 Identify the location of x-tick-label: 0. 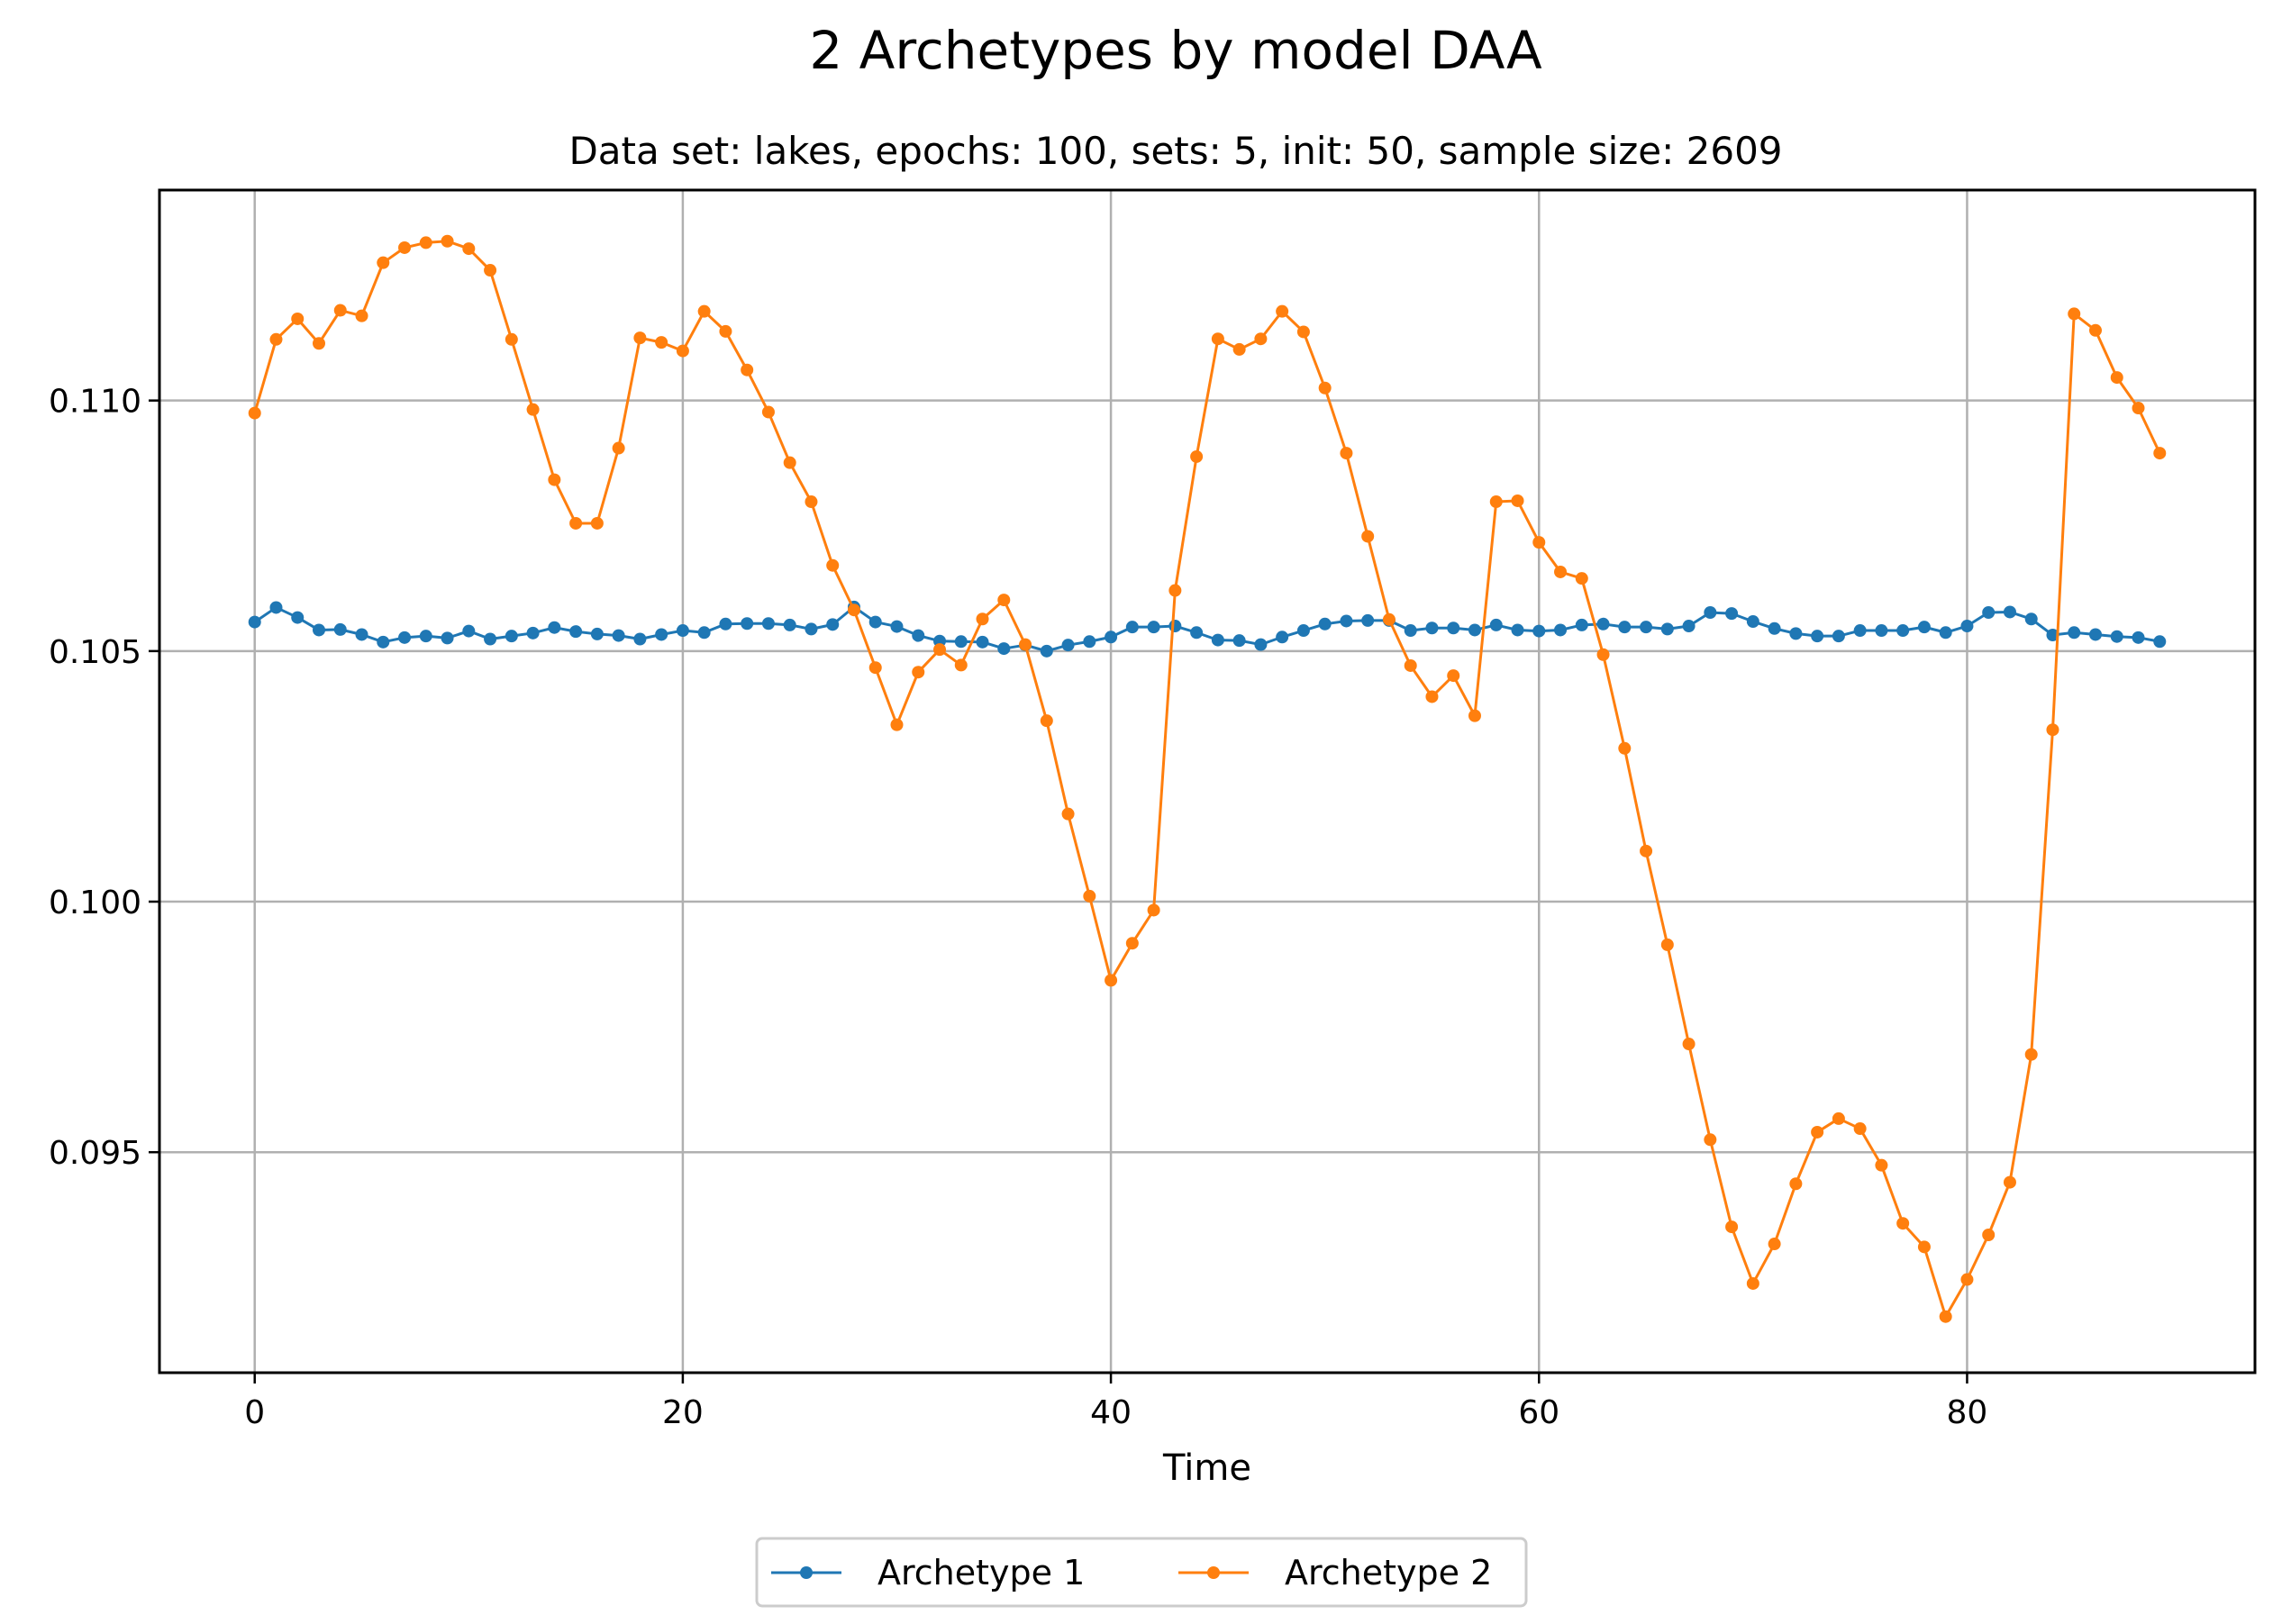
(255, 1412).